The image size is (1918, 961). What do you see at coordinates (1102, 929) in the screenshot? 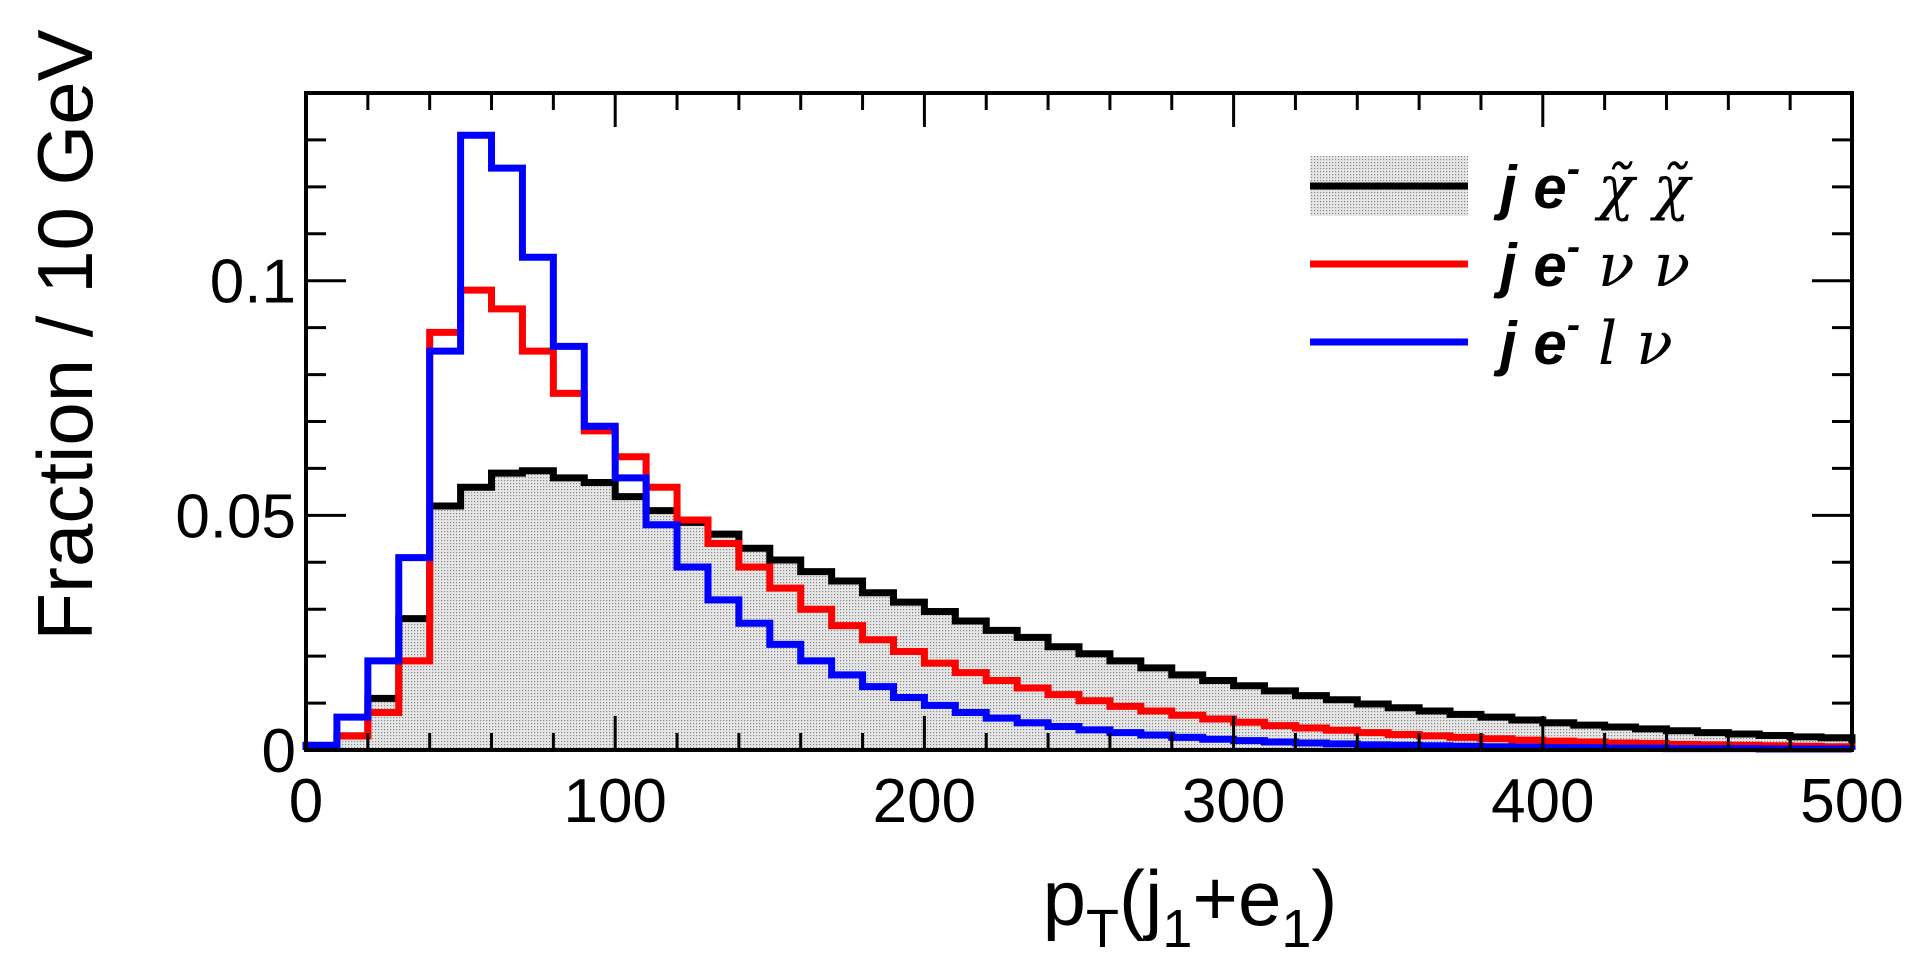
I see `x-axis-label-sub-t: T` at bounding box center [1102, 929].